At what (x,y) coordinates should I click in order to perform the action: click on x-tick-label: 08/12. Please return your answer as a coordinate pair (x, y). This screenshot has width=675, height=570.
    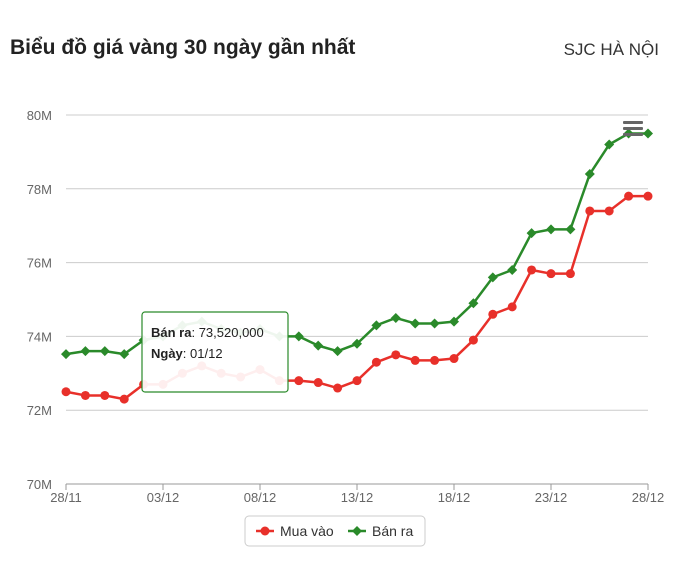
    Looking at the image, I should click on (260, 497).